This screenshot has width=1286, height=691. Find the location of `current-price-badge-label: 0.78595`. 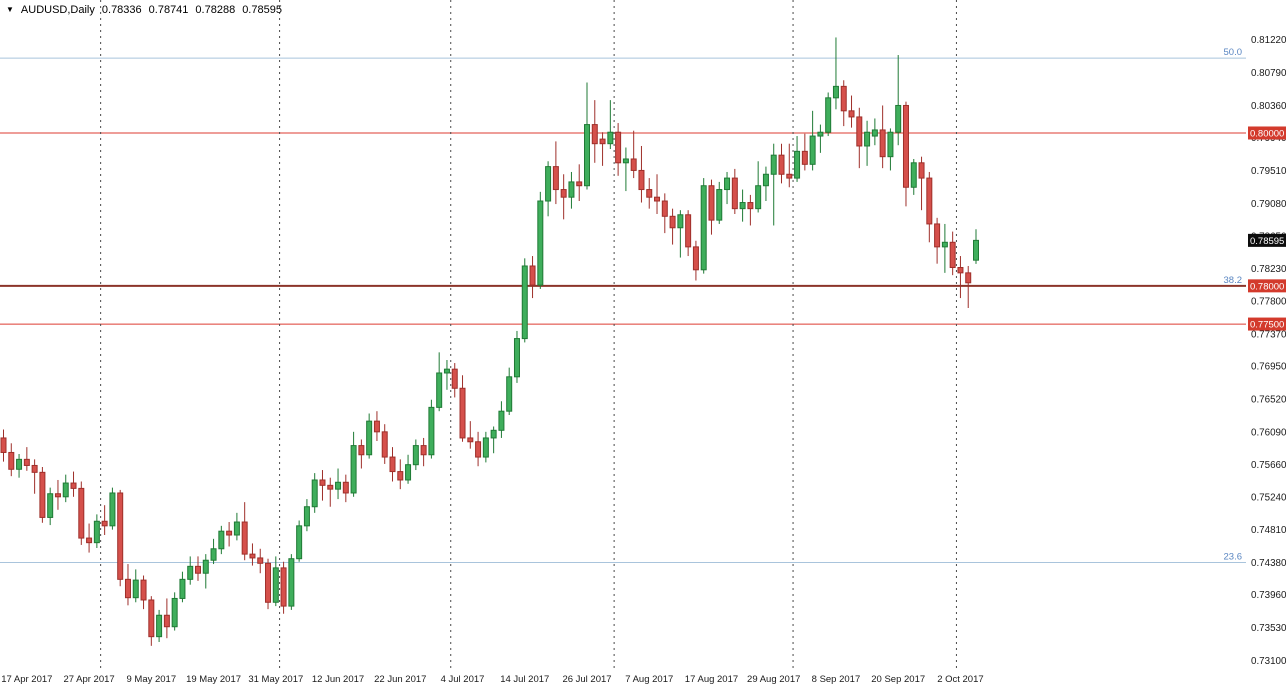

current-price-badge-label: 0.78595 is located at coordinates (1267, 241).